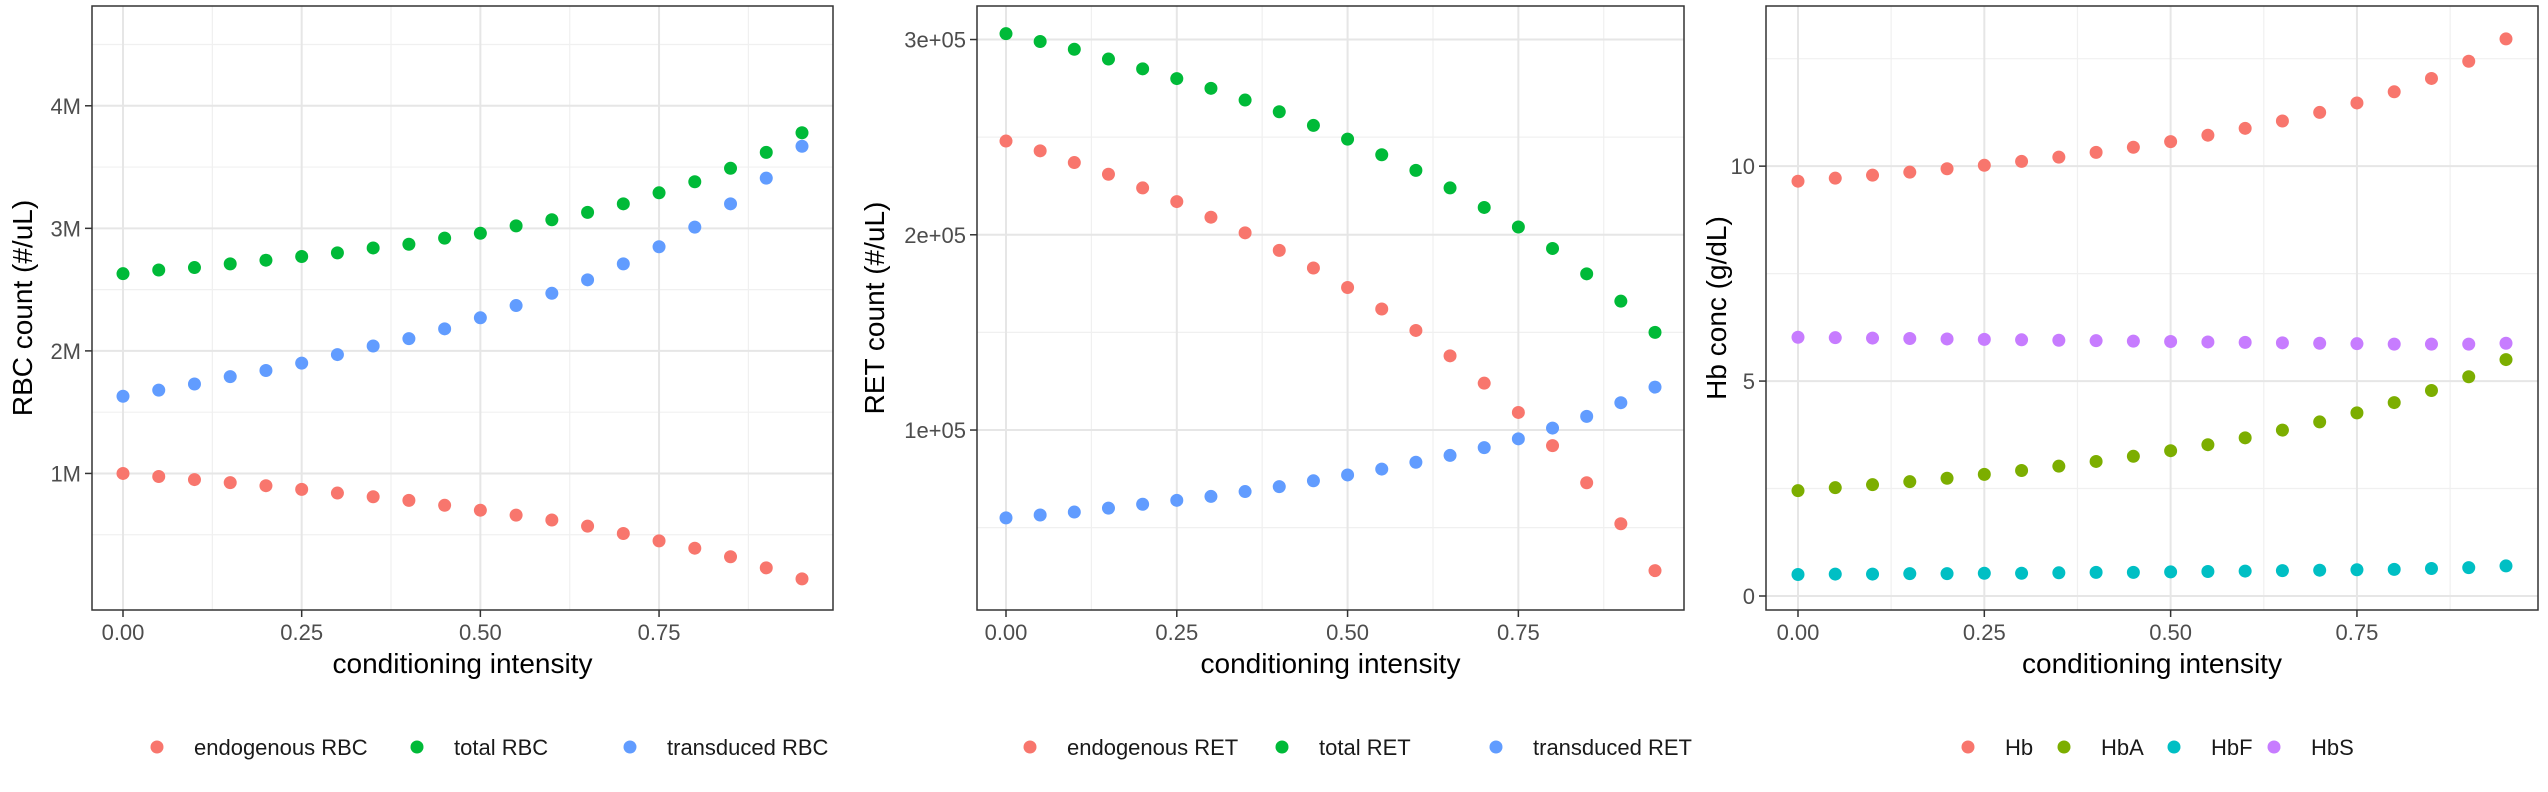 This screenshot has height=792, width=2548. What do you see at coordinates (2157, 747) in the screenshot?
I see `legend: Hb HbA HbF HbS` at bounding box center [2157, 747].